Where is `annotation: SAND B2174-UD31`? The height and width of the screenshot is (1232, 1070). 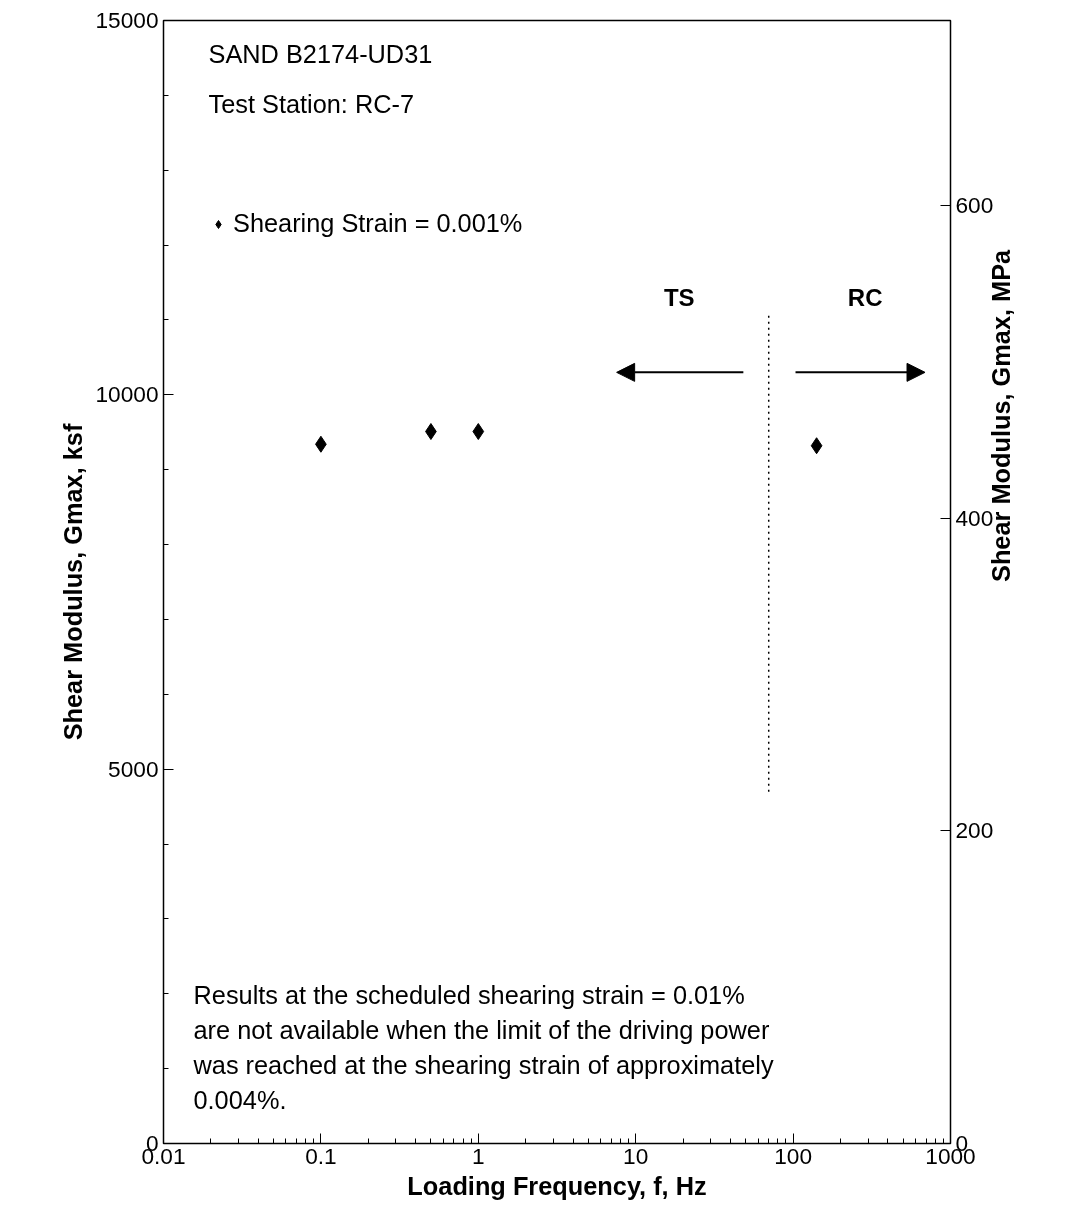 annotation: SAND B2174-UD31 is located at coordinates (320, 53).